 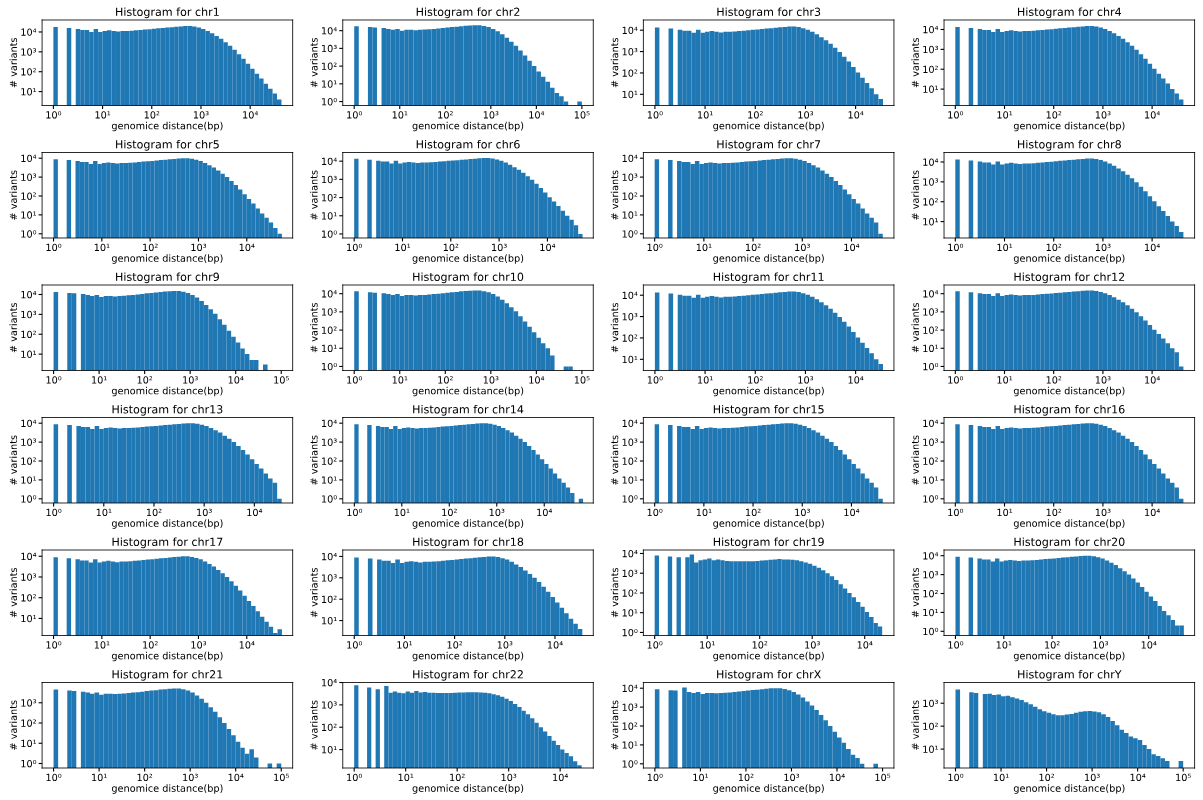 I want to click on chart-title: Histogram for chr10, so click(x=468, y=278).